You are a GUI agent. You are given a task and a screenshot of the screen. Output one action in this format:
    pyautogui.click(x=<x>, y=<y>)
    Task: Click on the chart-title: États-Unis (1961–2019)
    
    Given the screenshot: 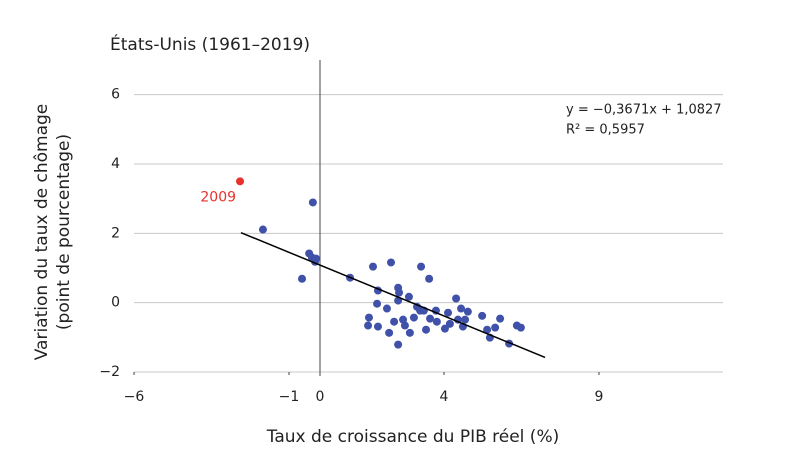 What is the action you would take?
    pyautogui.click(x=210, y=44)
    